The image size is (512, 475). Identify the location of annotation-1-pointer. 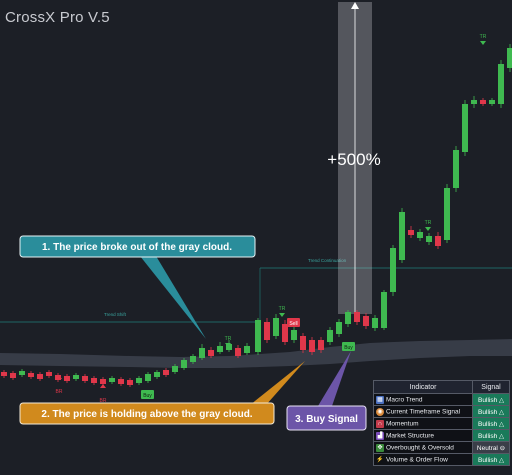
(173, 297).